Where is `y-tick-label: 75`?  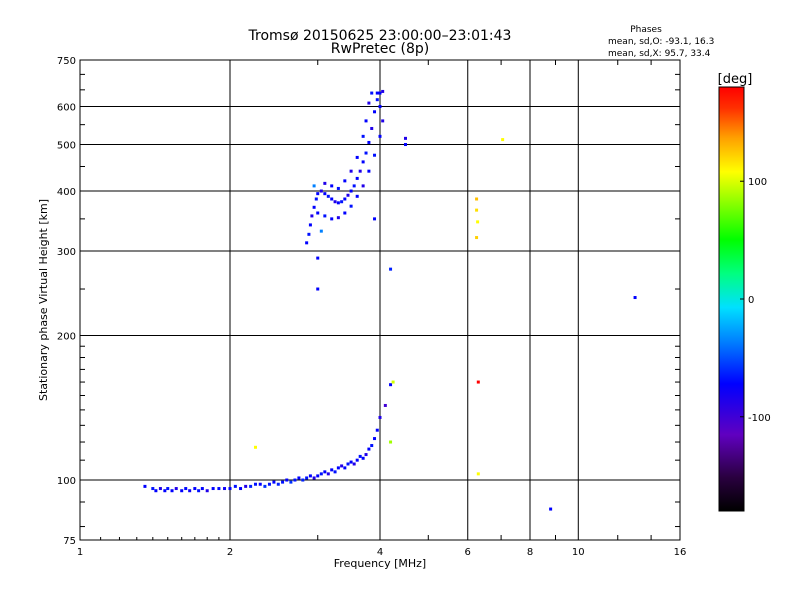
y-tick-label: 75 is located at coordinates (69, 541).